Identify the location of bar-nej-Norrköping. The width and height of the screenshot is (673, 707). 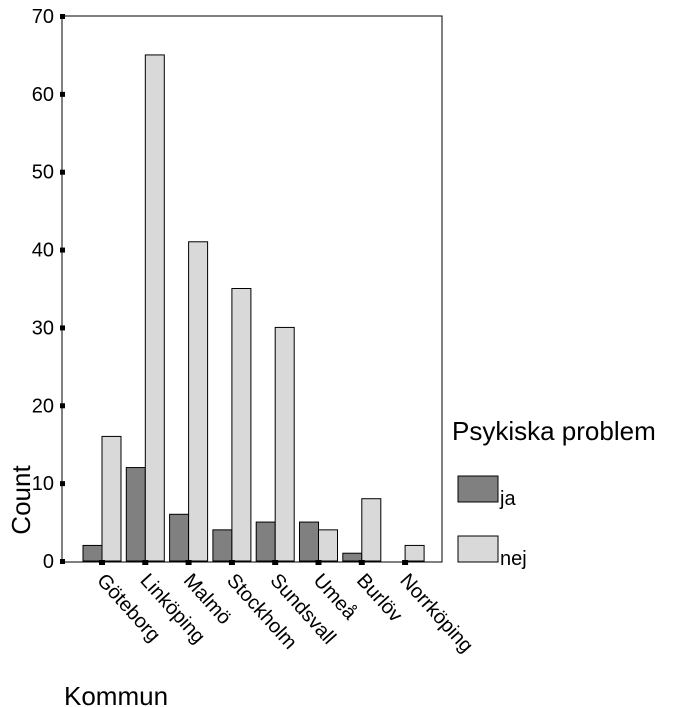
(414, 553).